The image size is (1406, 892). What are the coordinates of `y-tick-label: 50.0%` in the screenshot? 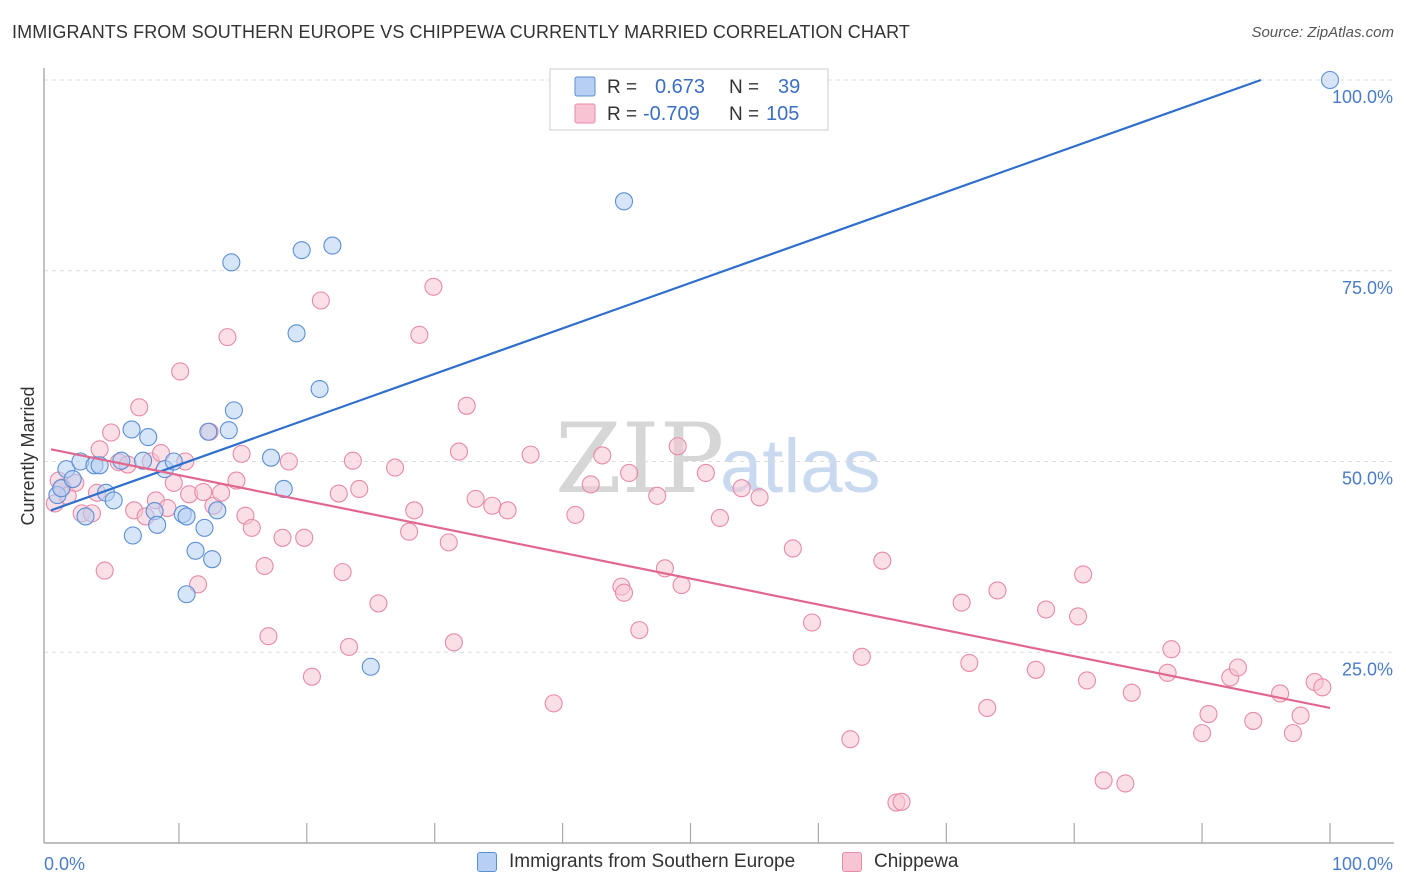 It's located at (1367, 479).